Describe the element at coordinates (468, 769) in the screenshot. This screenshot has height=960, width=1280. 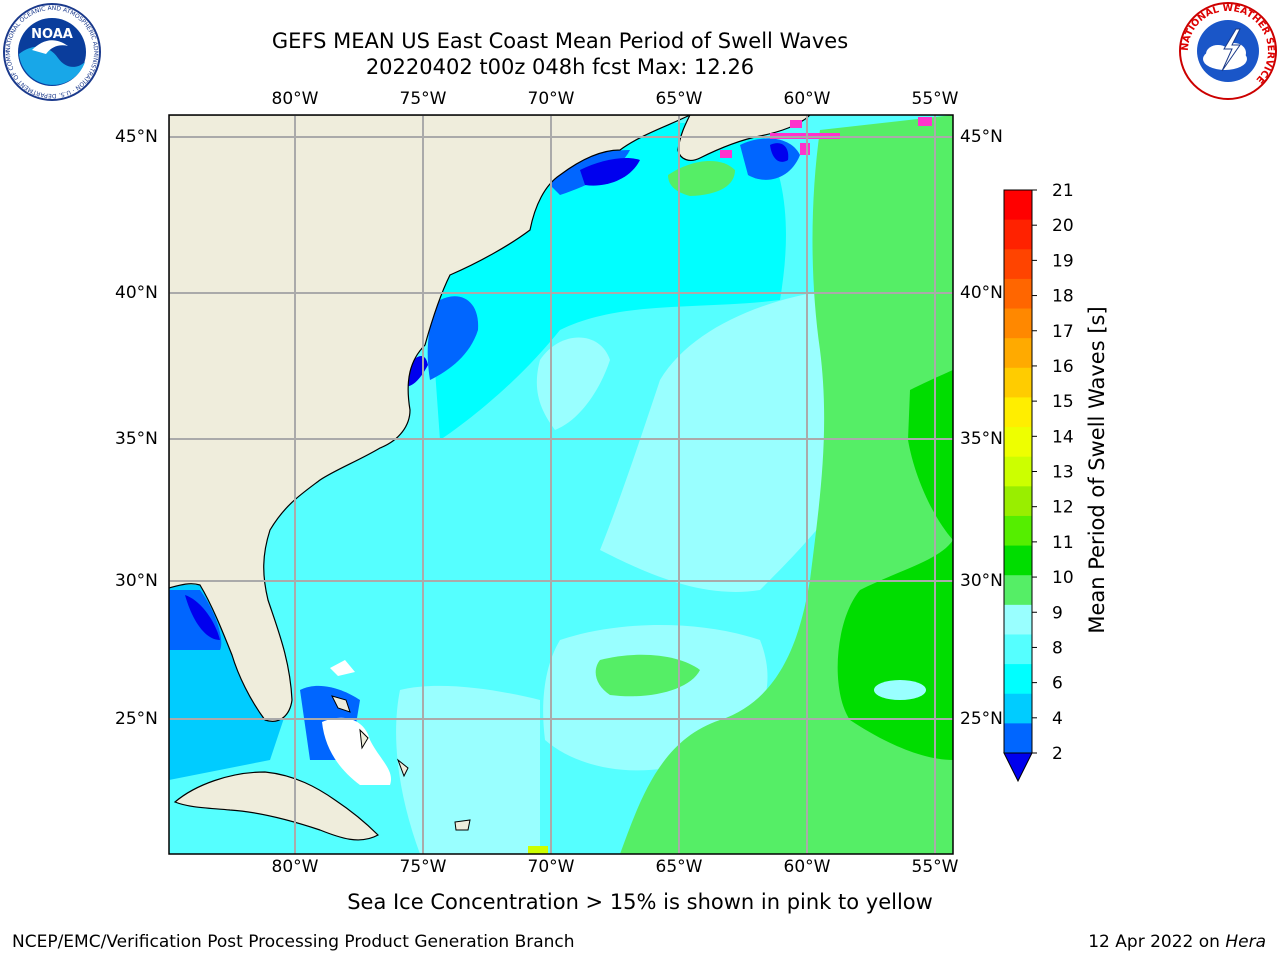
I see `ocean-field-pale-bahamas` at that location.